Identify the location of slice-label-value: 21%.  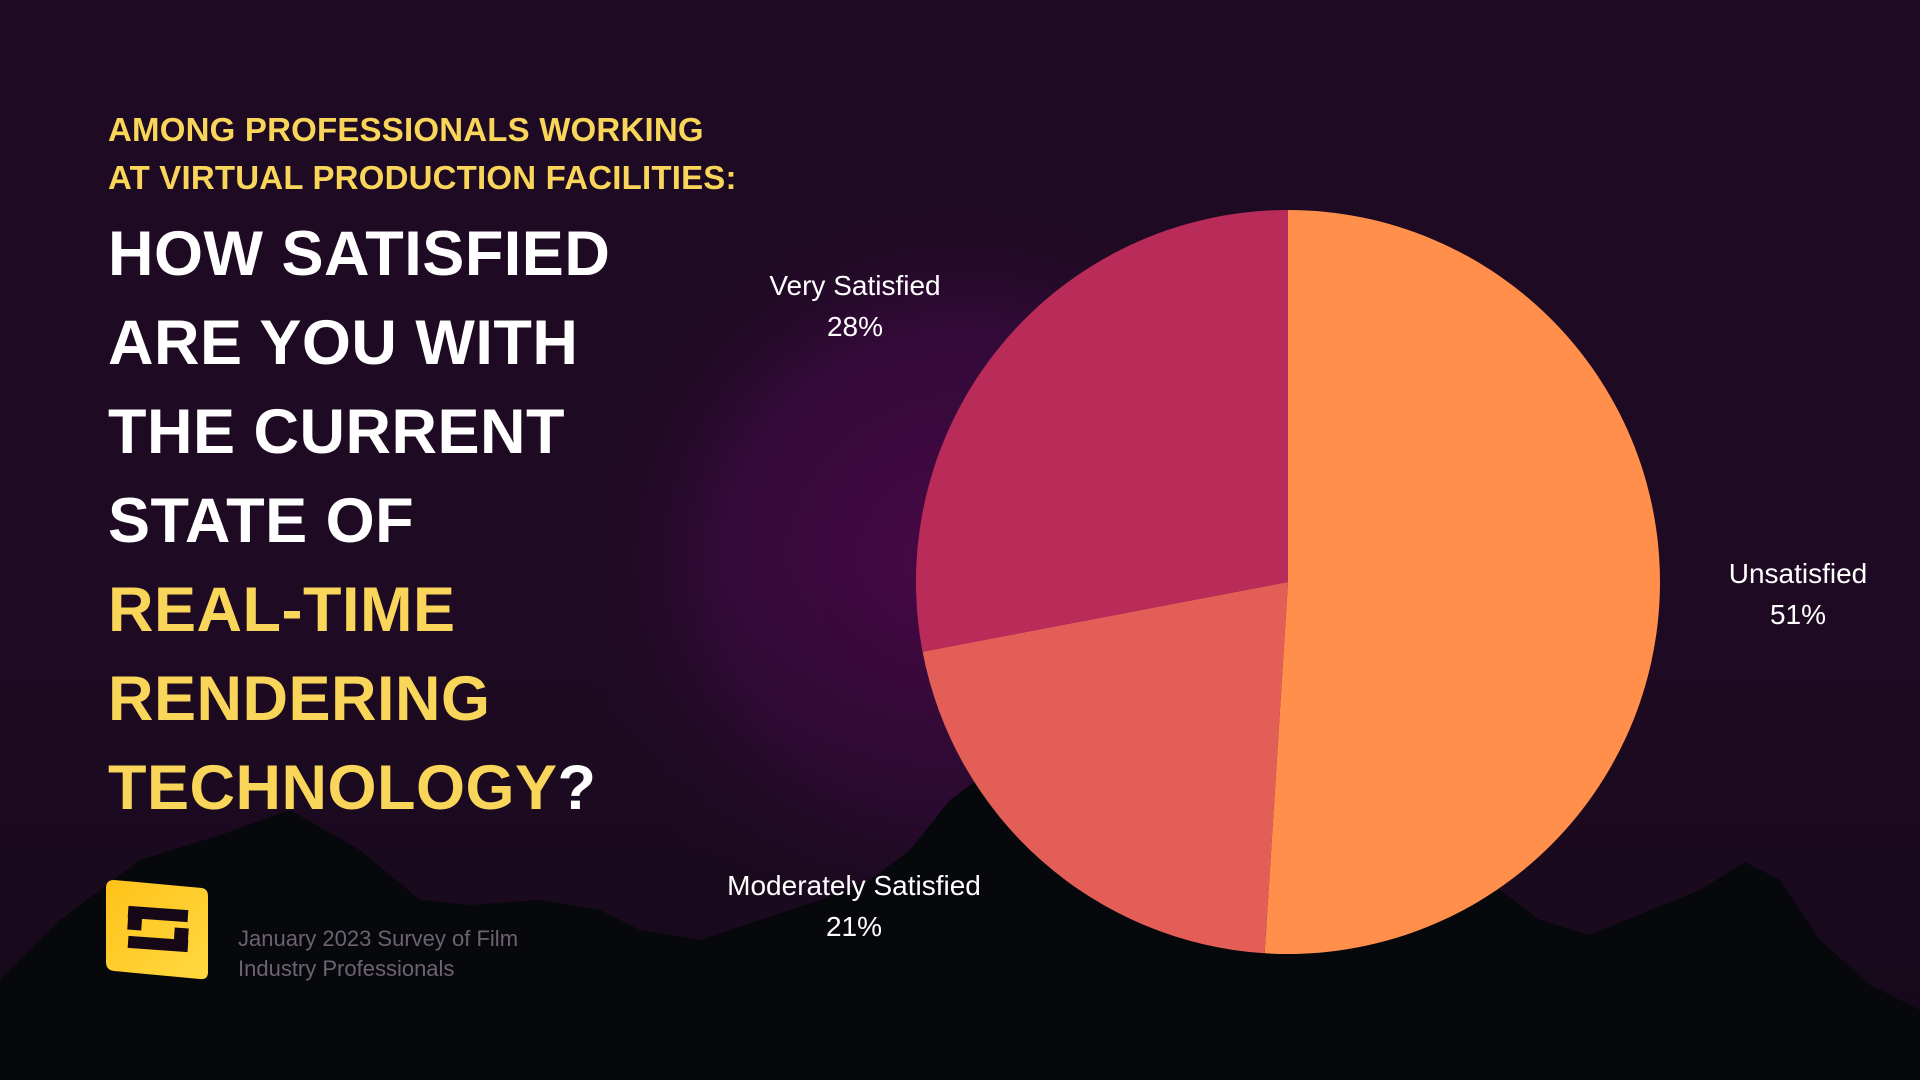
(854, 926).